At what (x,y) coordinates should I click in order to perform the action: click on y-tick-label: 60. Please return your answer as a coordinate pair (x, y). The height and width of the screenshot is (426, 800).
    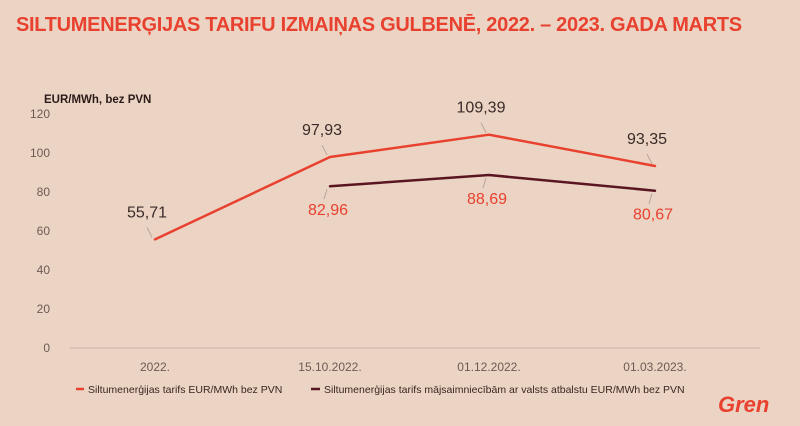
    Looking at the image, I should click on (44, 231).